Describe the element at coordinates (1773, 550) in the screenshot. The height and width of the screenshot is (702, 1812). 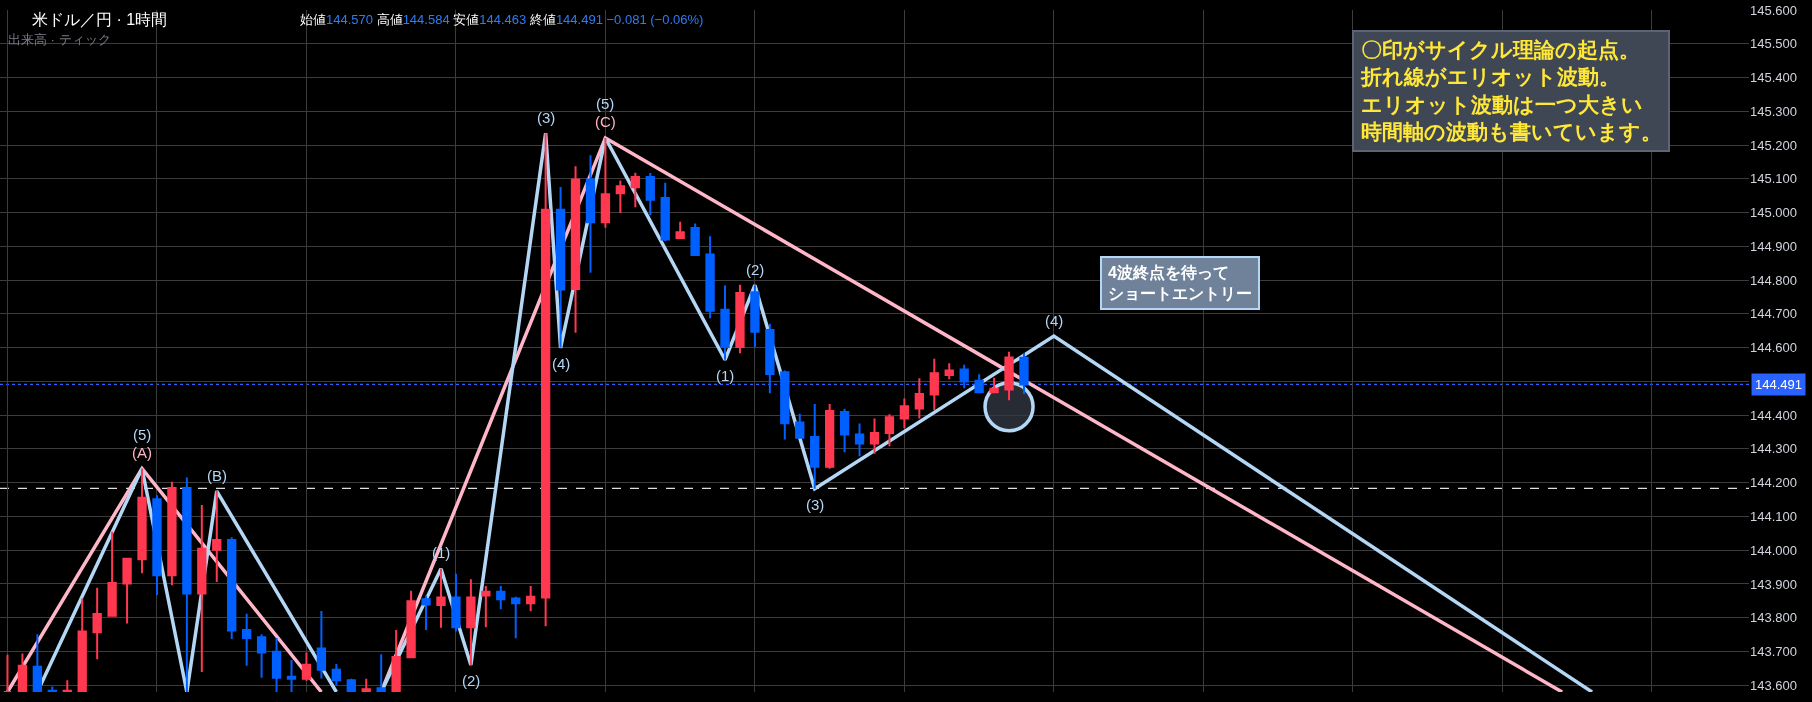
I see `y-tick-label: 144.000` at that location.